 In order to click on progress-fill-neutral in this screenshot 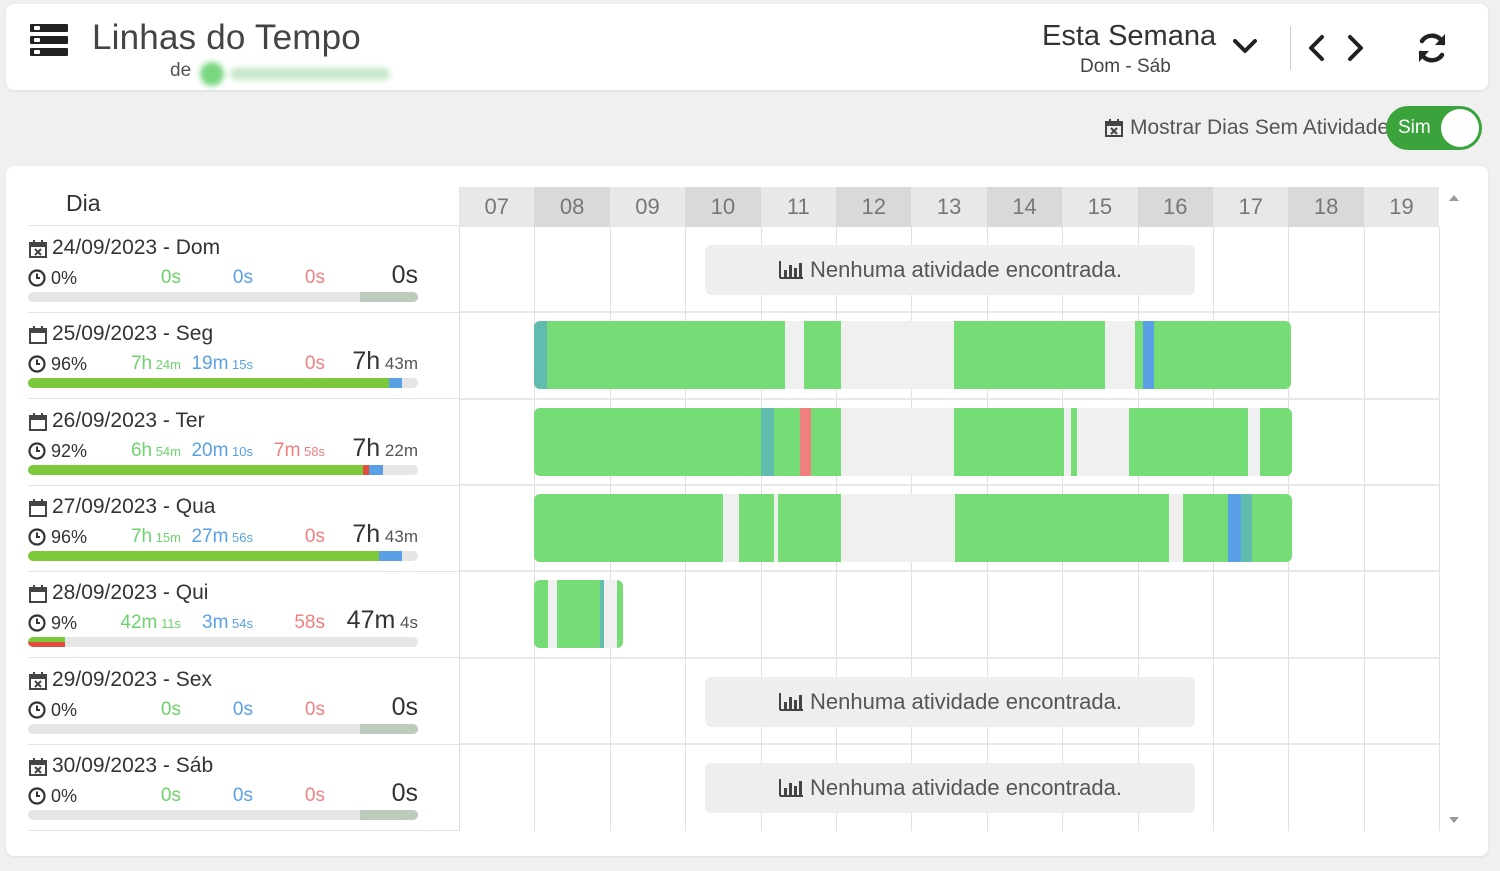, I will do `click(391, 555)`.